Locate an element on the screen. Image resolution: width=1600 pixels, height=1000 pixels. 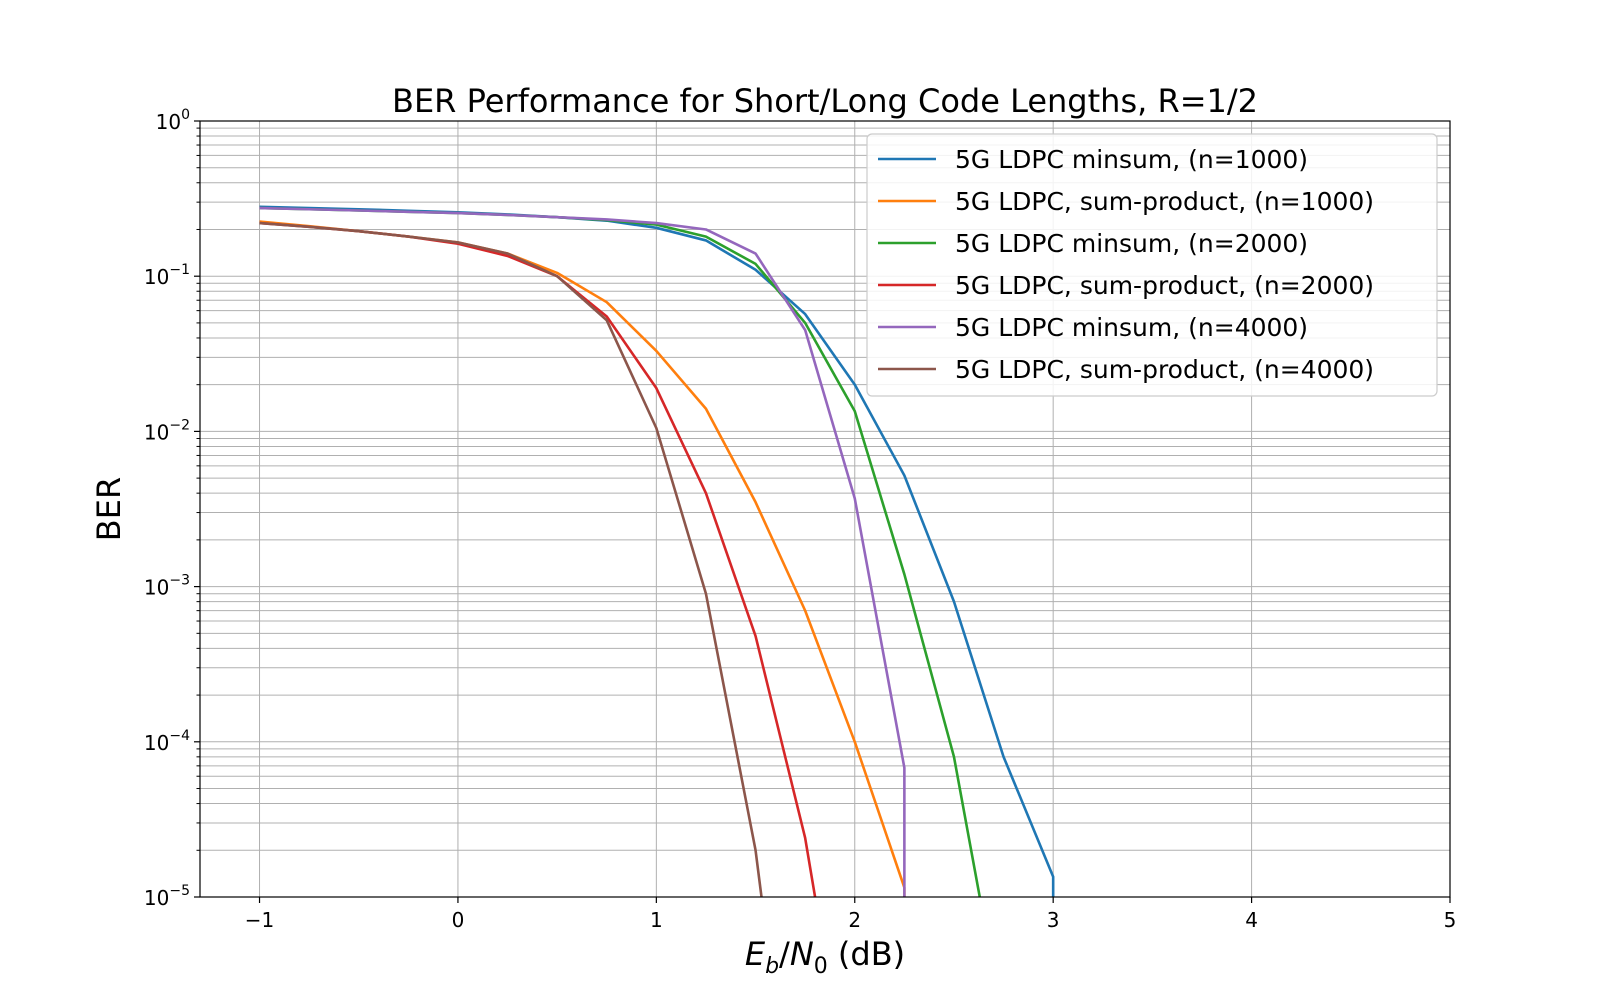
legend-label: 5G LDPC, sum-product, (n=4000) is located at coordinates (1164, 369).